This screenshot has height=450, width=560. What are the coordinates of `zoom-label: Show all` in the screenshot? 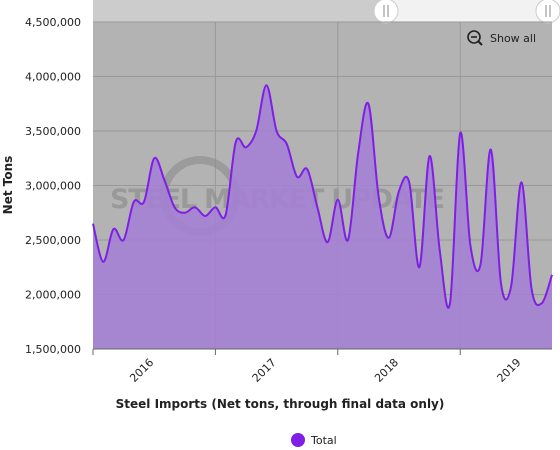 It's located at (513, 38).